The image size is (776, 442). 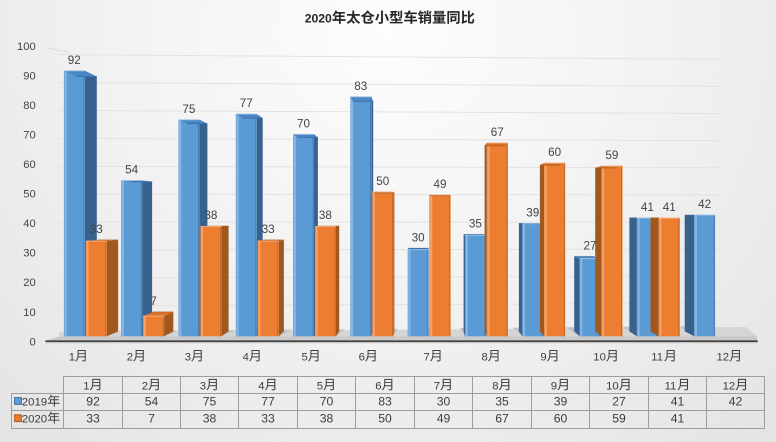 I want to click on svg-text: 0, so click(x=32, y=342).